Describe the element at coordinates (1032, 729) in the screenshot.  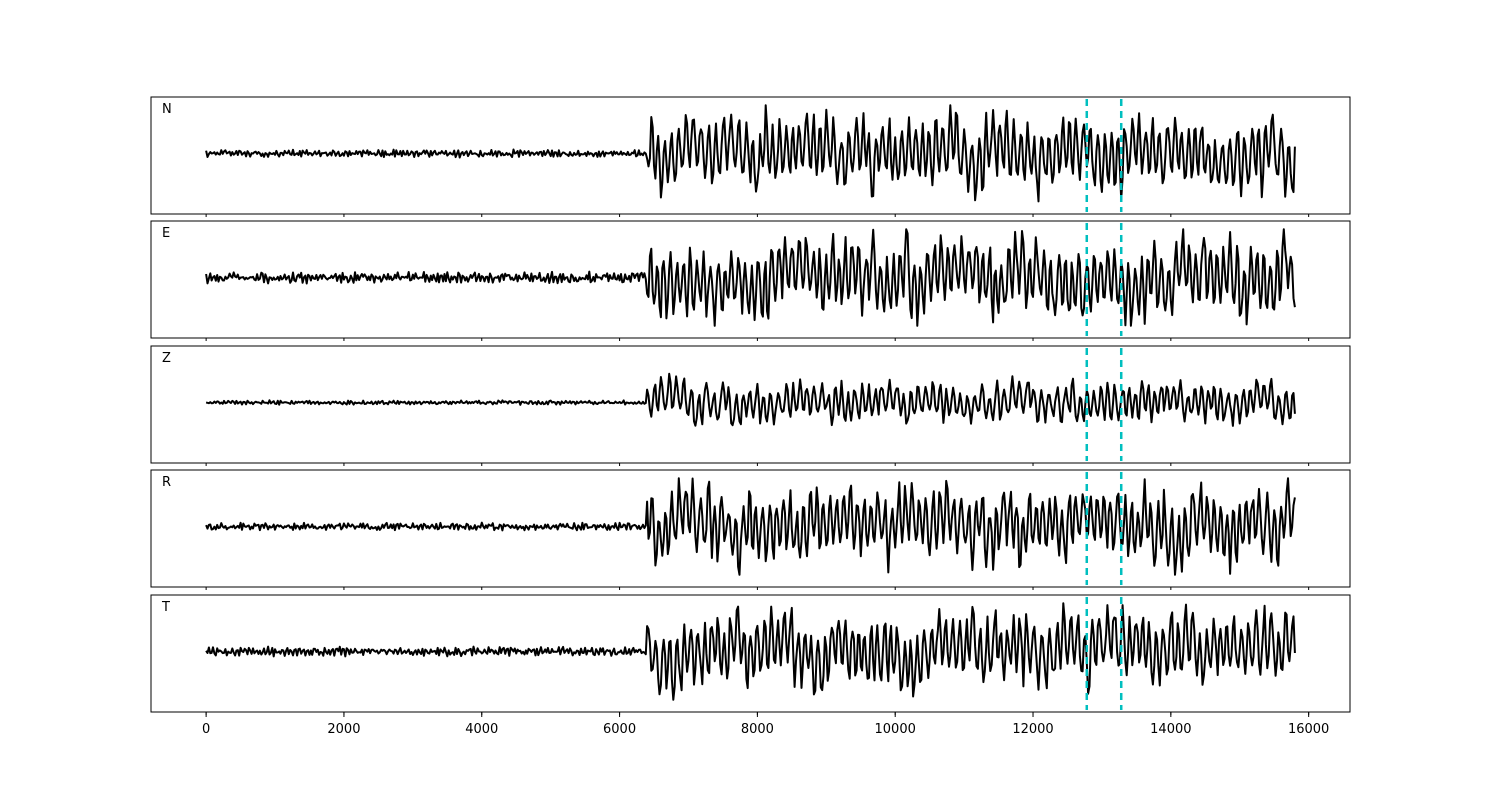
I see `x-tick-label: 12000` at that location.